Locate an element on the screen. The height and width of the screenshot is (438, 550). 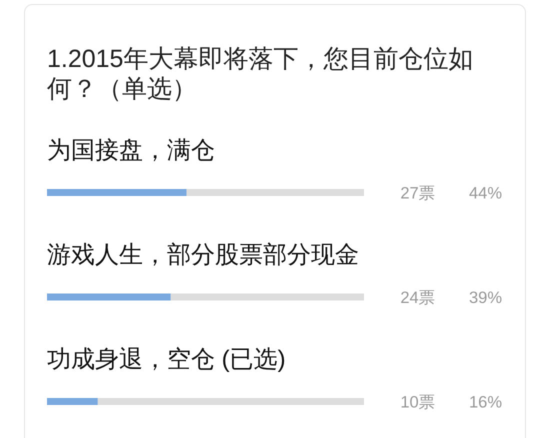
value-label: 44% is located at coordinates (485, 193).